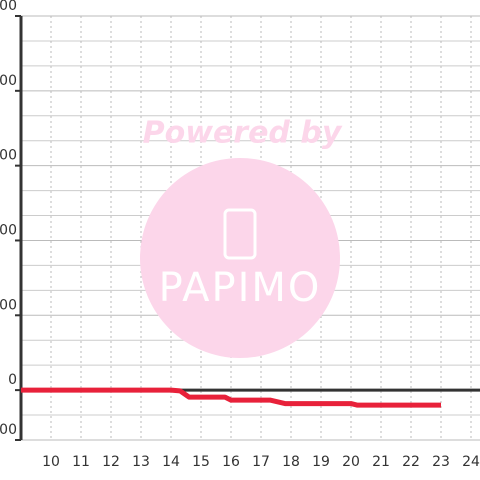 The height and width of the screenshot is (480, 480). Describe the element at coordinates (8, 230) in the screenshot. I see `y-tick-label: 60,000` at that location.